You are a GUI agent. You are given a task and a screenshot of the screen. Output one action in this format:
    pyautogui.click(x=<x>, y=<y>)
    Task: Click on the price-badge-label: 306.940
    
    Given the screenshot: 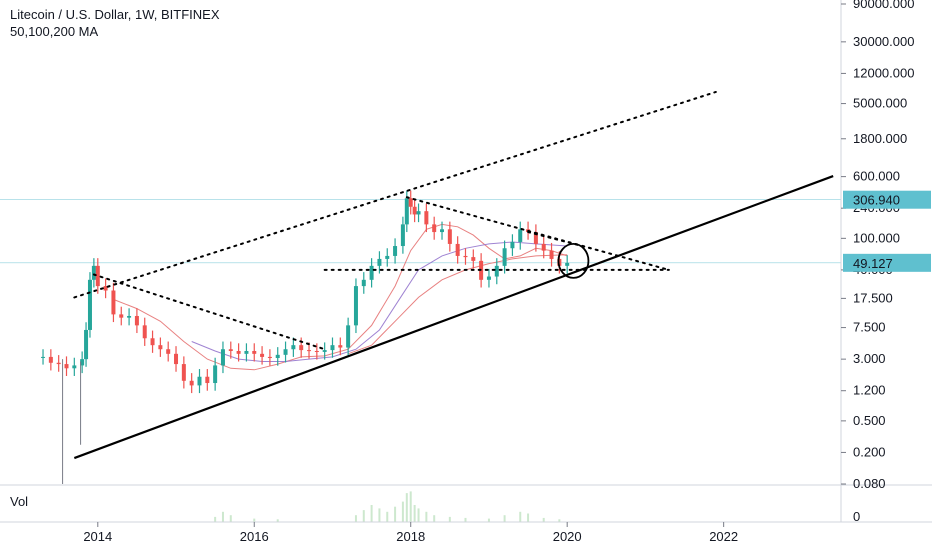 What is the action you would take?
    pyautogui.click(x=876, y=200)
    